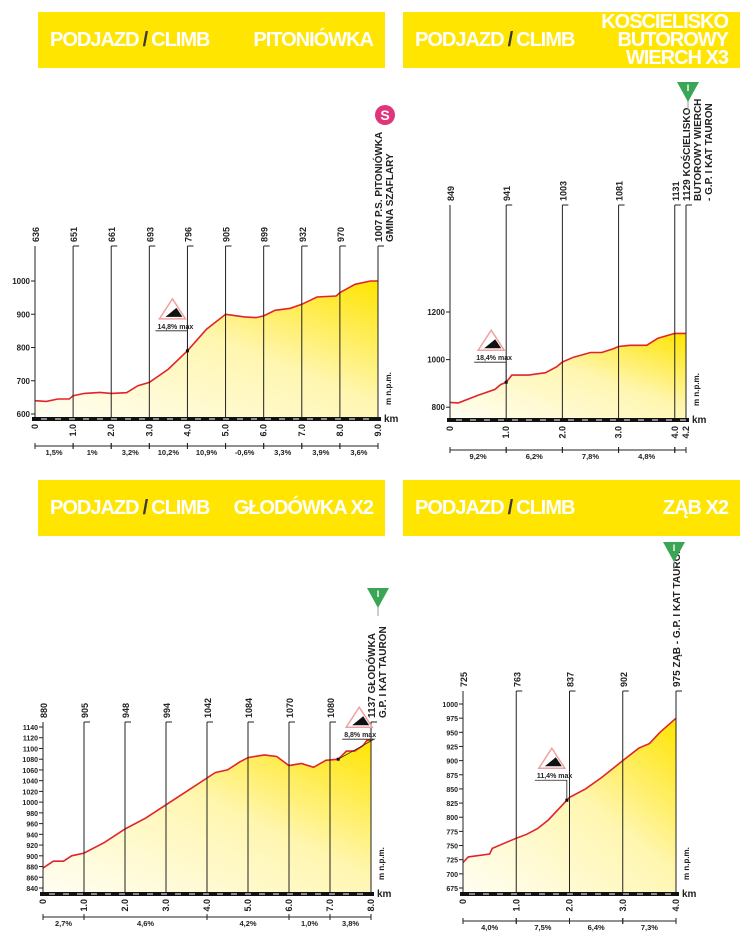 This screenshot has width=750, height=942. What do you see at coordinates (313, 40) in the screenshot?
I see `climb-title: PITONIÓWKA` at bounding box center [313, 40].